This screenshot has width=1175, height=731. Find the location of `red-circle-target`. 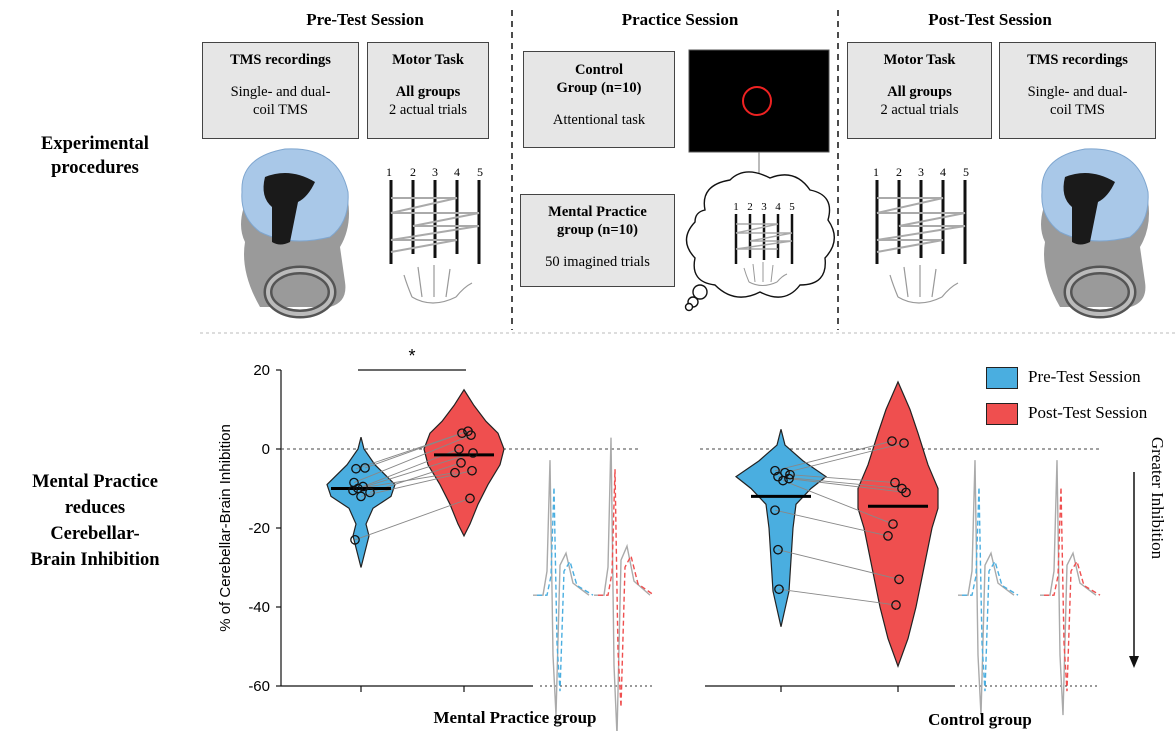

red-circle-target is located at coordinates (757, 101).